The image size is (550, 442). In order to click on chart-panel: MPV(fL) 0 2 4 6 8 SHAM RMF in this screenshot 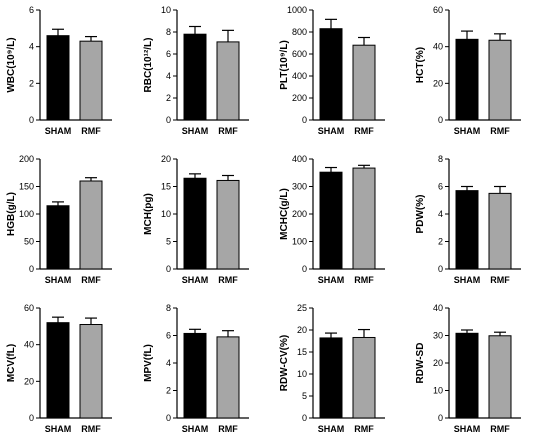, I will do `click(196, 368)`.